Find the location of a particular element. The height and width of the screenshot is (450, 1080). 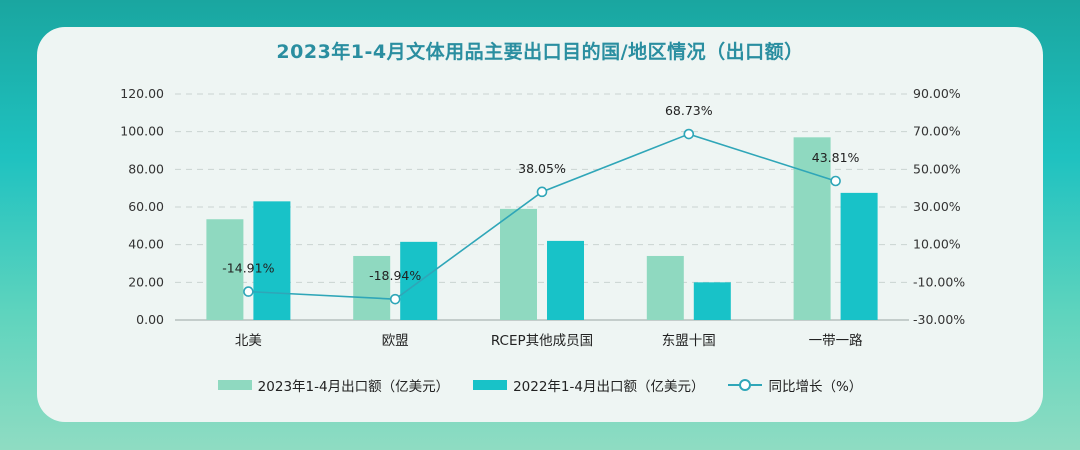

right-tick-label: 50.00% is located at coordinates (937, 168).